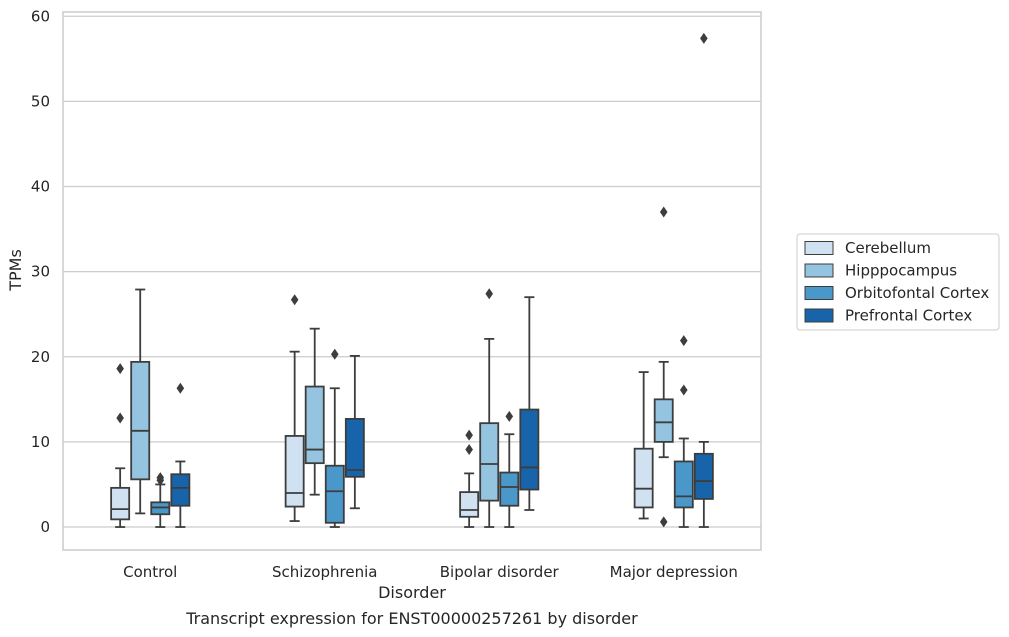  Describe the element at coordinates (324, 572) in the screenshot. I see `x-tick-label-1: Schizophrenia` at that location.